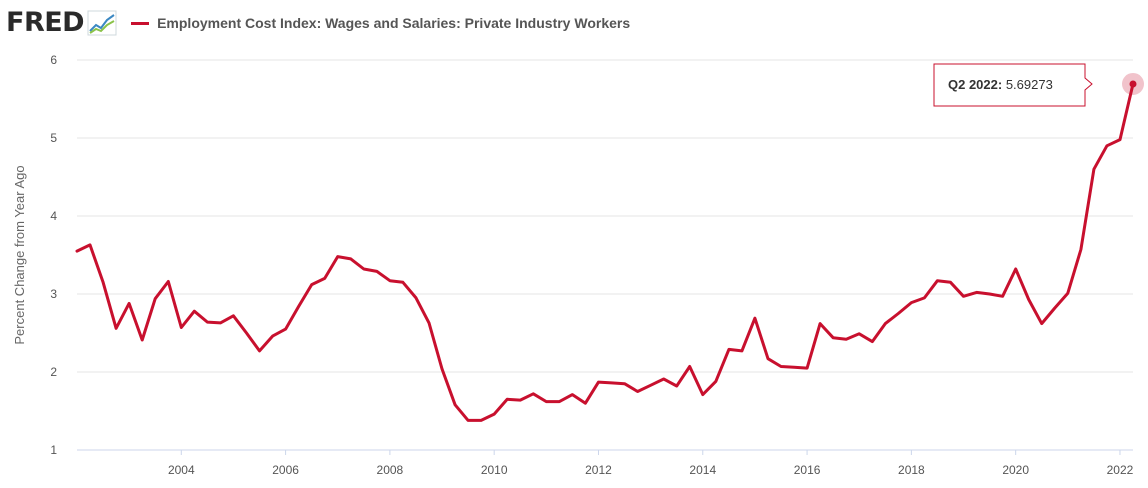  I want to click on tooltip-value: 5.69273, so click(1027, 84).